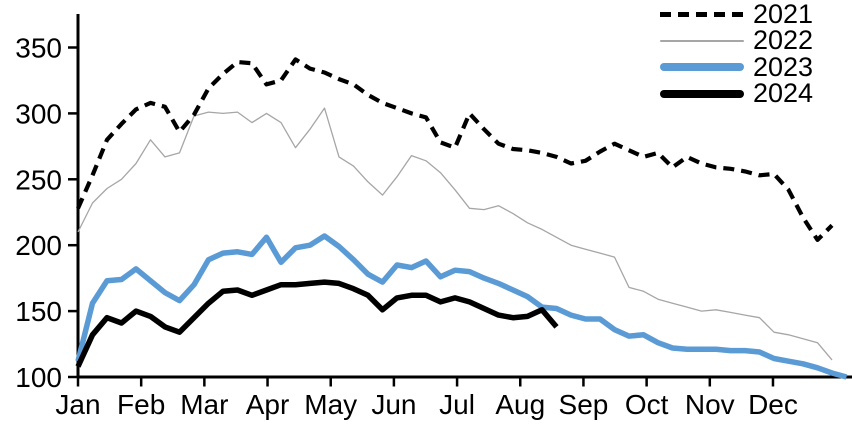 The height and width of the screenshot is (430, 852). What do you see at coordinates (268, 404) in the screenshot?
I see `x-tick-label: Apr` at bounding box center [268, 404].